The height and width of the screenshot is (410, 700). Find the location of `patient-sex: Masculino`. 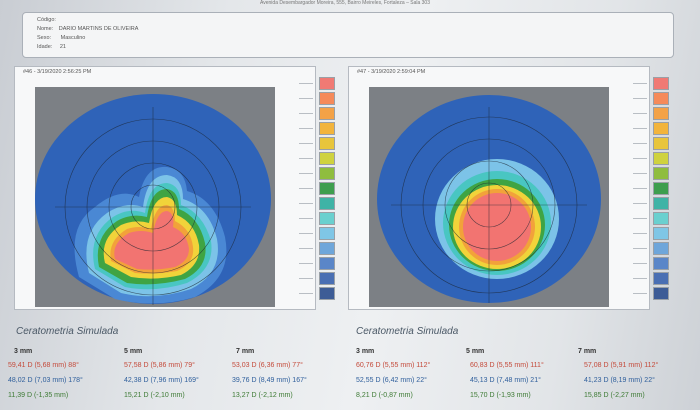

patient-sex: Masculino is located at coordinates (73, 38).